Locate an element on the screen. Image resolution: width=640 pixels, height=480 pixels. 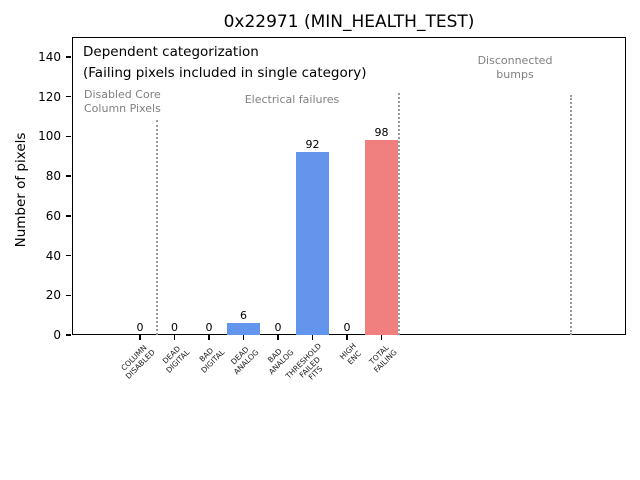
y-tick-label: 120 is located at coordinates (49, 96).